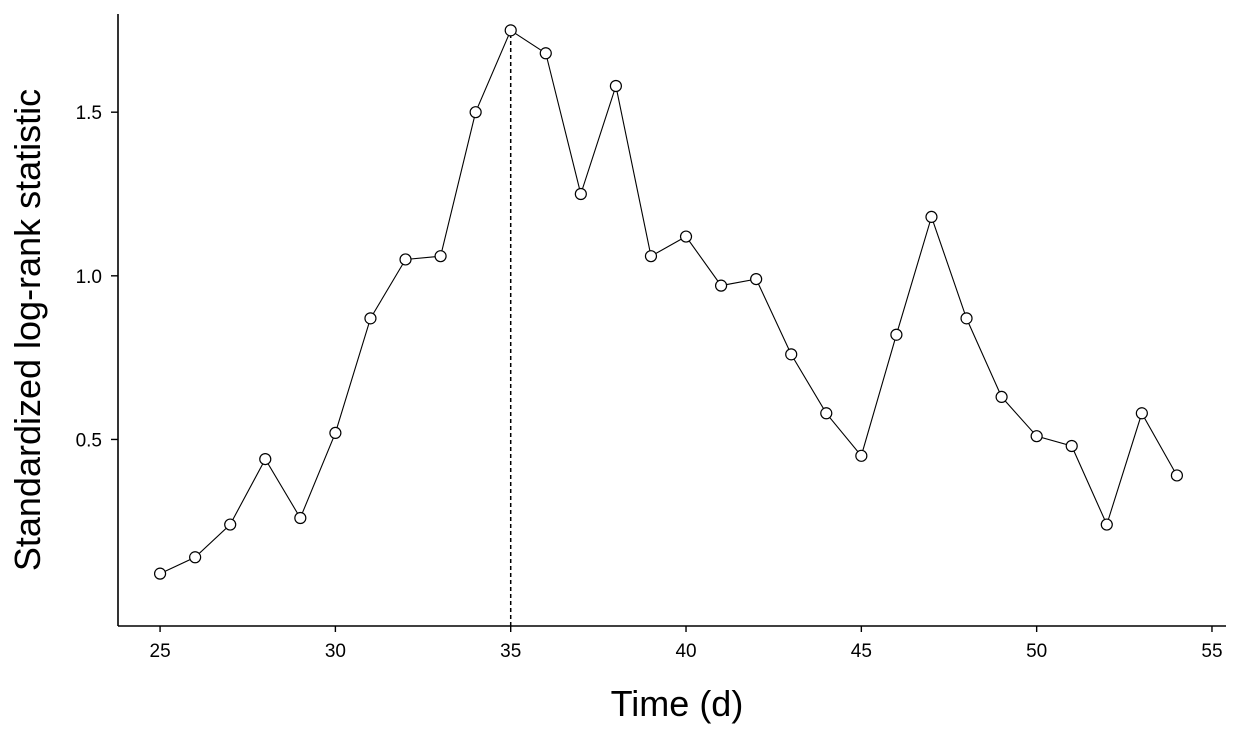 This screenshot has height=732, width=1260. Describe the element at coordinates (1036, 651) in the screenshot. I see `x-tick-label: 50` at that location.